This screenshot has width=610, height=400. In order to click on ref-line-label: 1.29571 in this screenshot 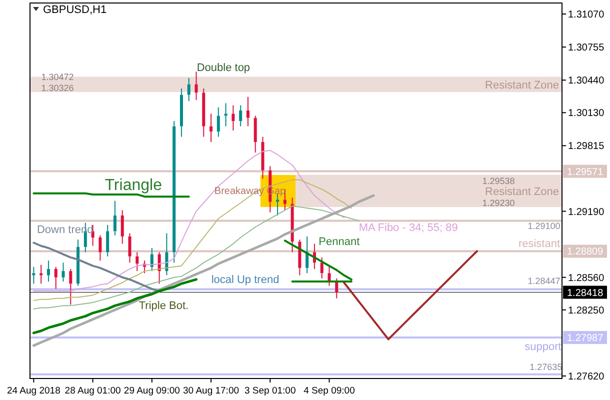, I will do `click(585, 172)`.